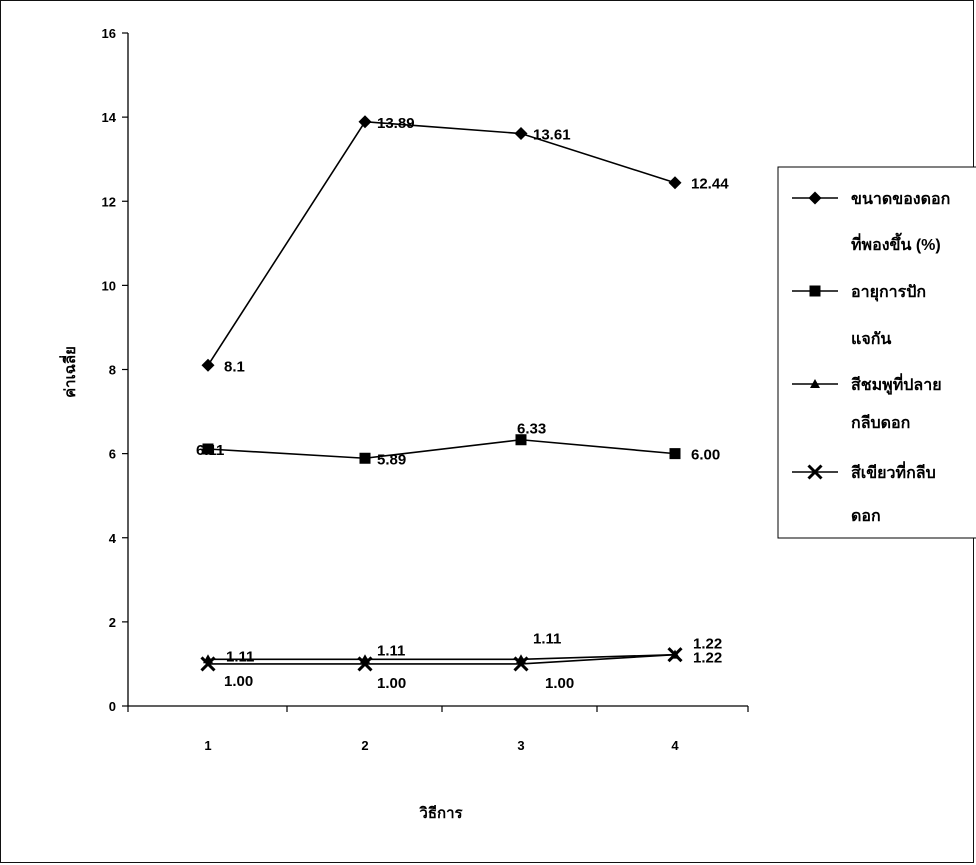 This screenshot has width=976, height=865. What do you see at coordinates (396, 123) in the screenshot?
I see `data-label-s1-2: 13.89` at bounding box center [396, 123].